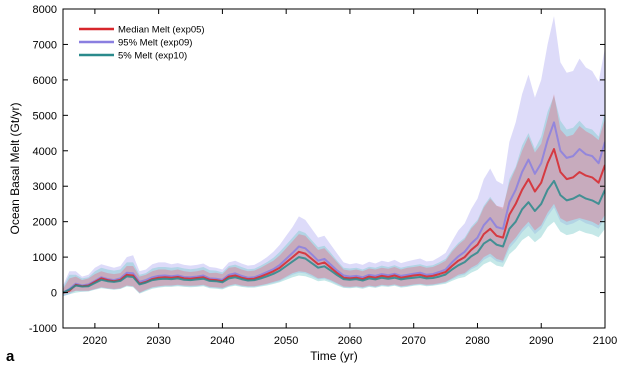 This screenshot has width=617, height=369. What do you see at coordinates (222, 341) in the screenshot?
I see `x-tick-label: 2040` at bounding box center [222, 341].